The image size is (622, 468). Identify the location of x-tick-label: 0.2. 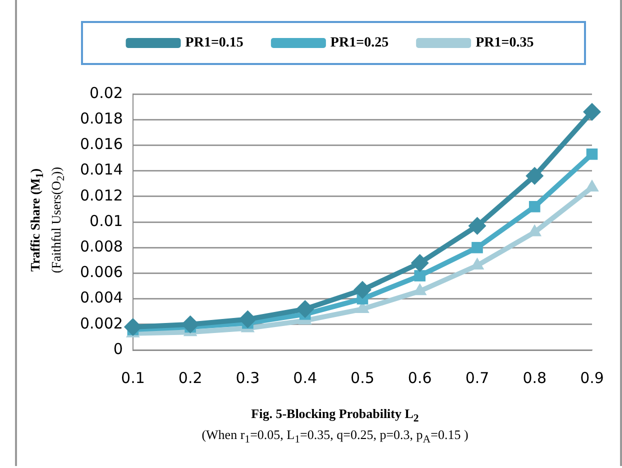
(190, 377).